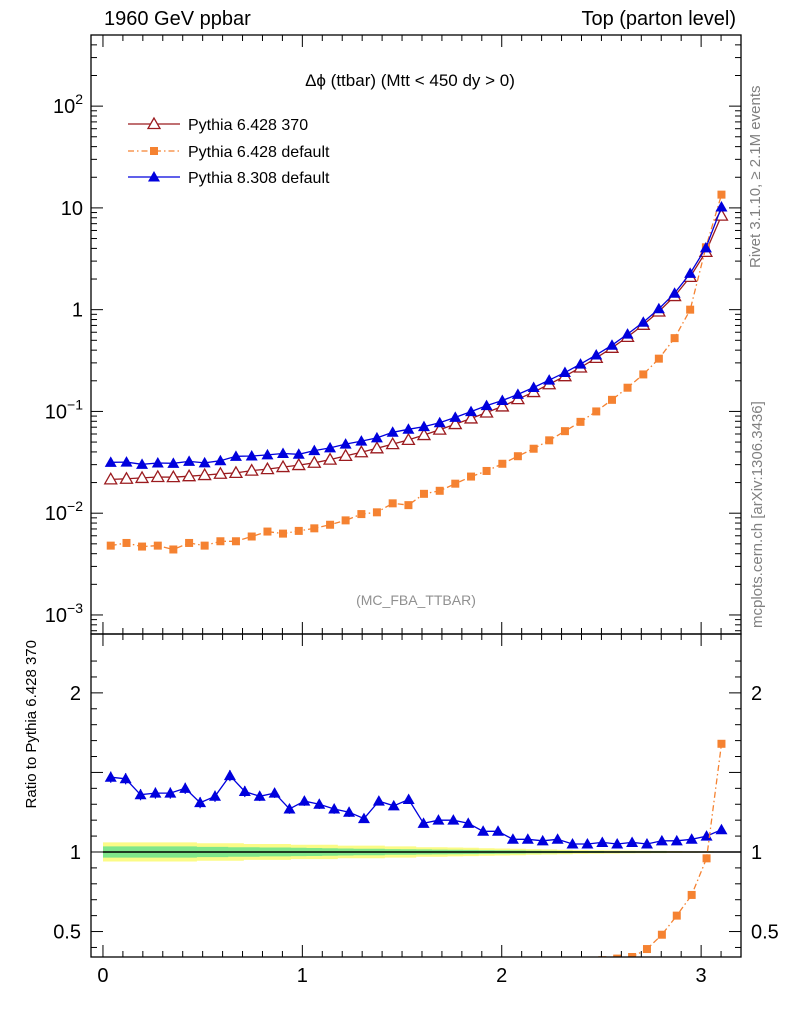 This screenshot has width=786, height=1024. I want to click on legend-label-0: Pythia 6.428 370, so click(248, 125).